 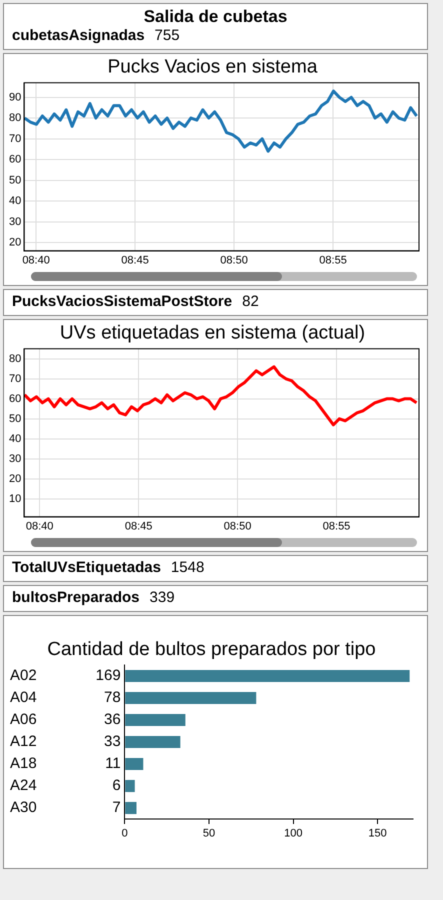 I want to click on text: 82, so click(x=250, y=301).